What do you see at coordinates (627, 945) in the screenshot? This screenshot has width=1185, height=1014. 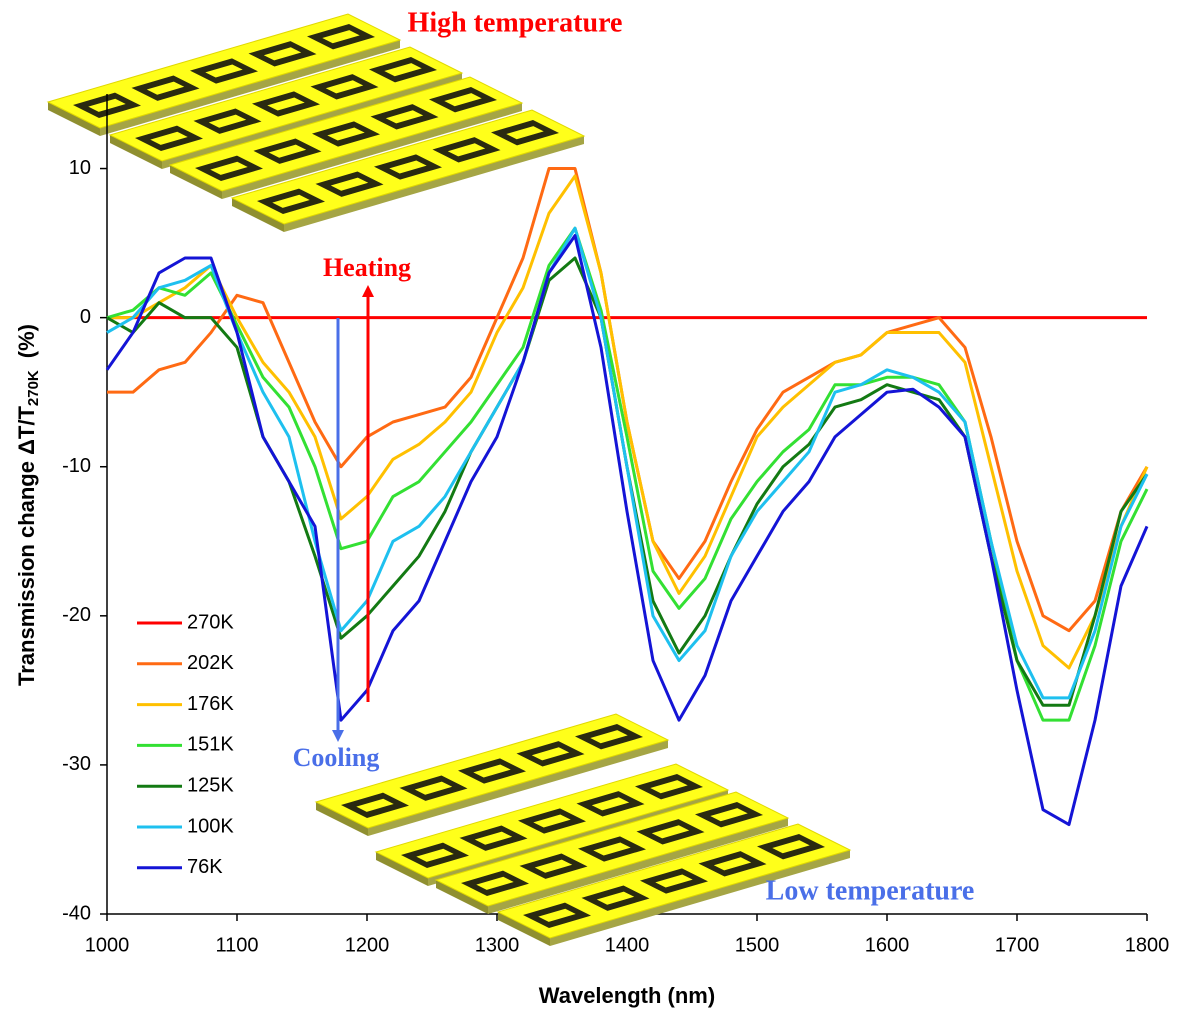 I see `x-tick-label: 1400` at bounding box center [627, 945].